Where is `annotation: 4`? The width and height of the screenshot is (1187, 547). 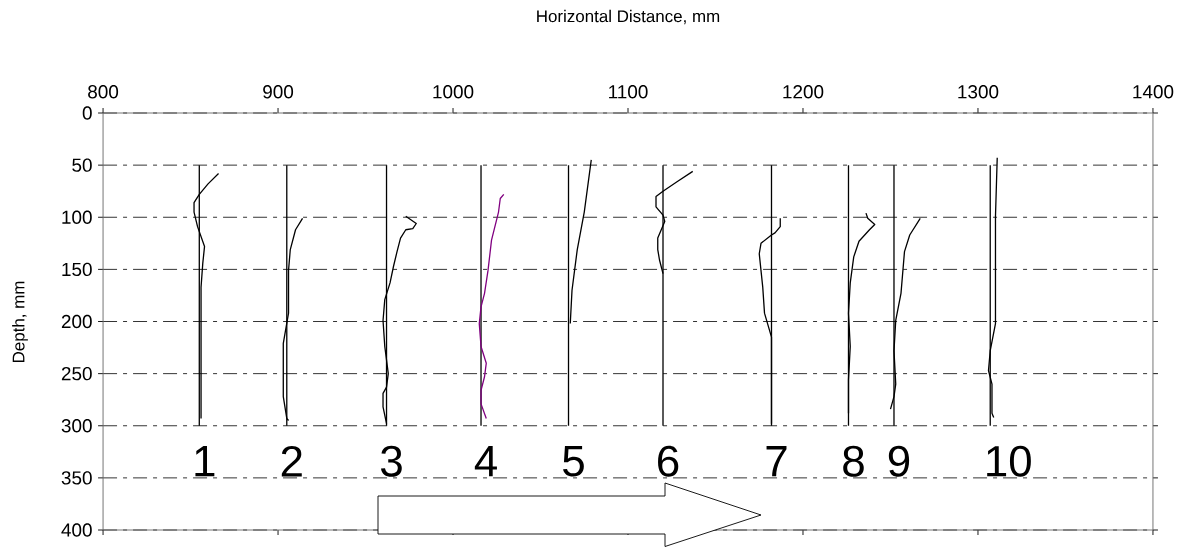 annotation: 4 is located at coordinates (485, 461).